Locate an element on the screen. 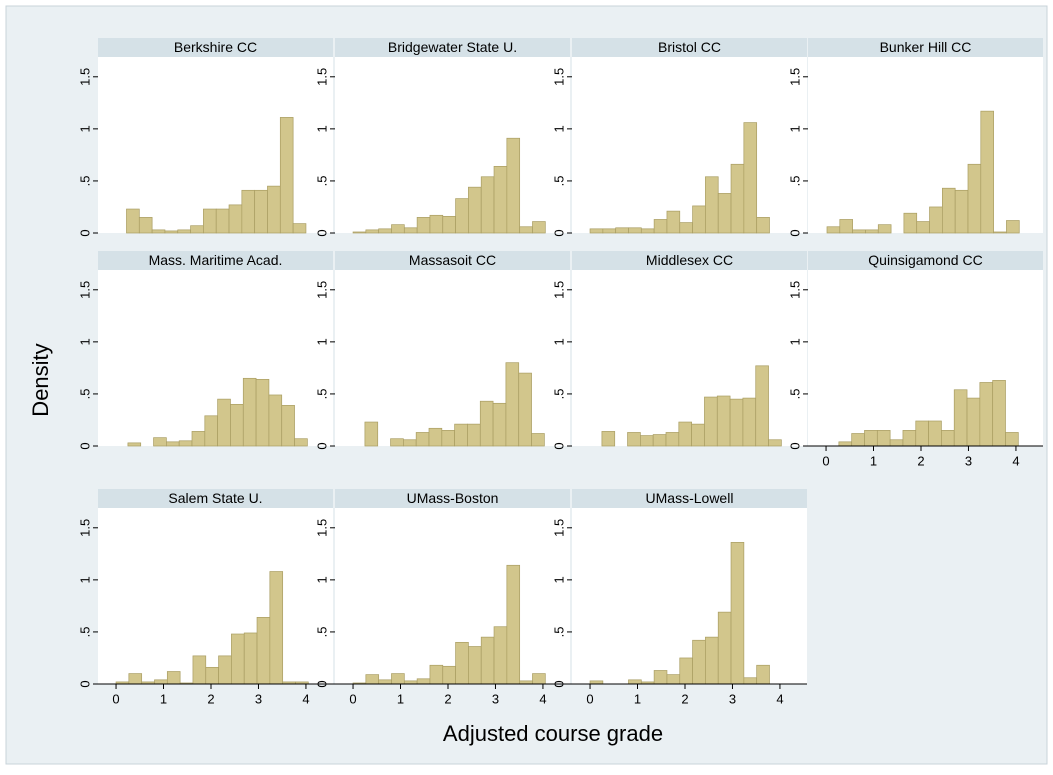  x-axis-title: Adjusted course grade is located at coordinates (553, 733).